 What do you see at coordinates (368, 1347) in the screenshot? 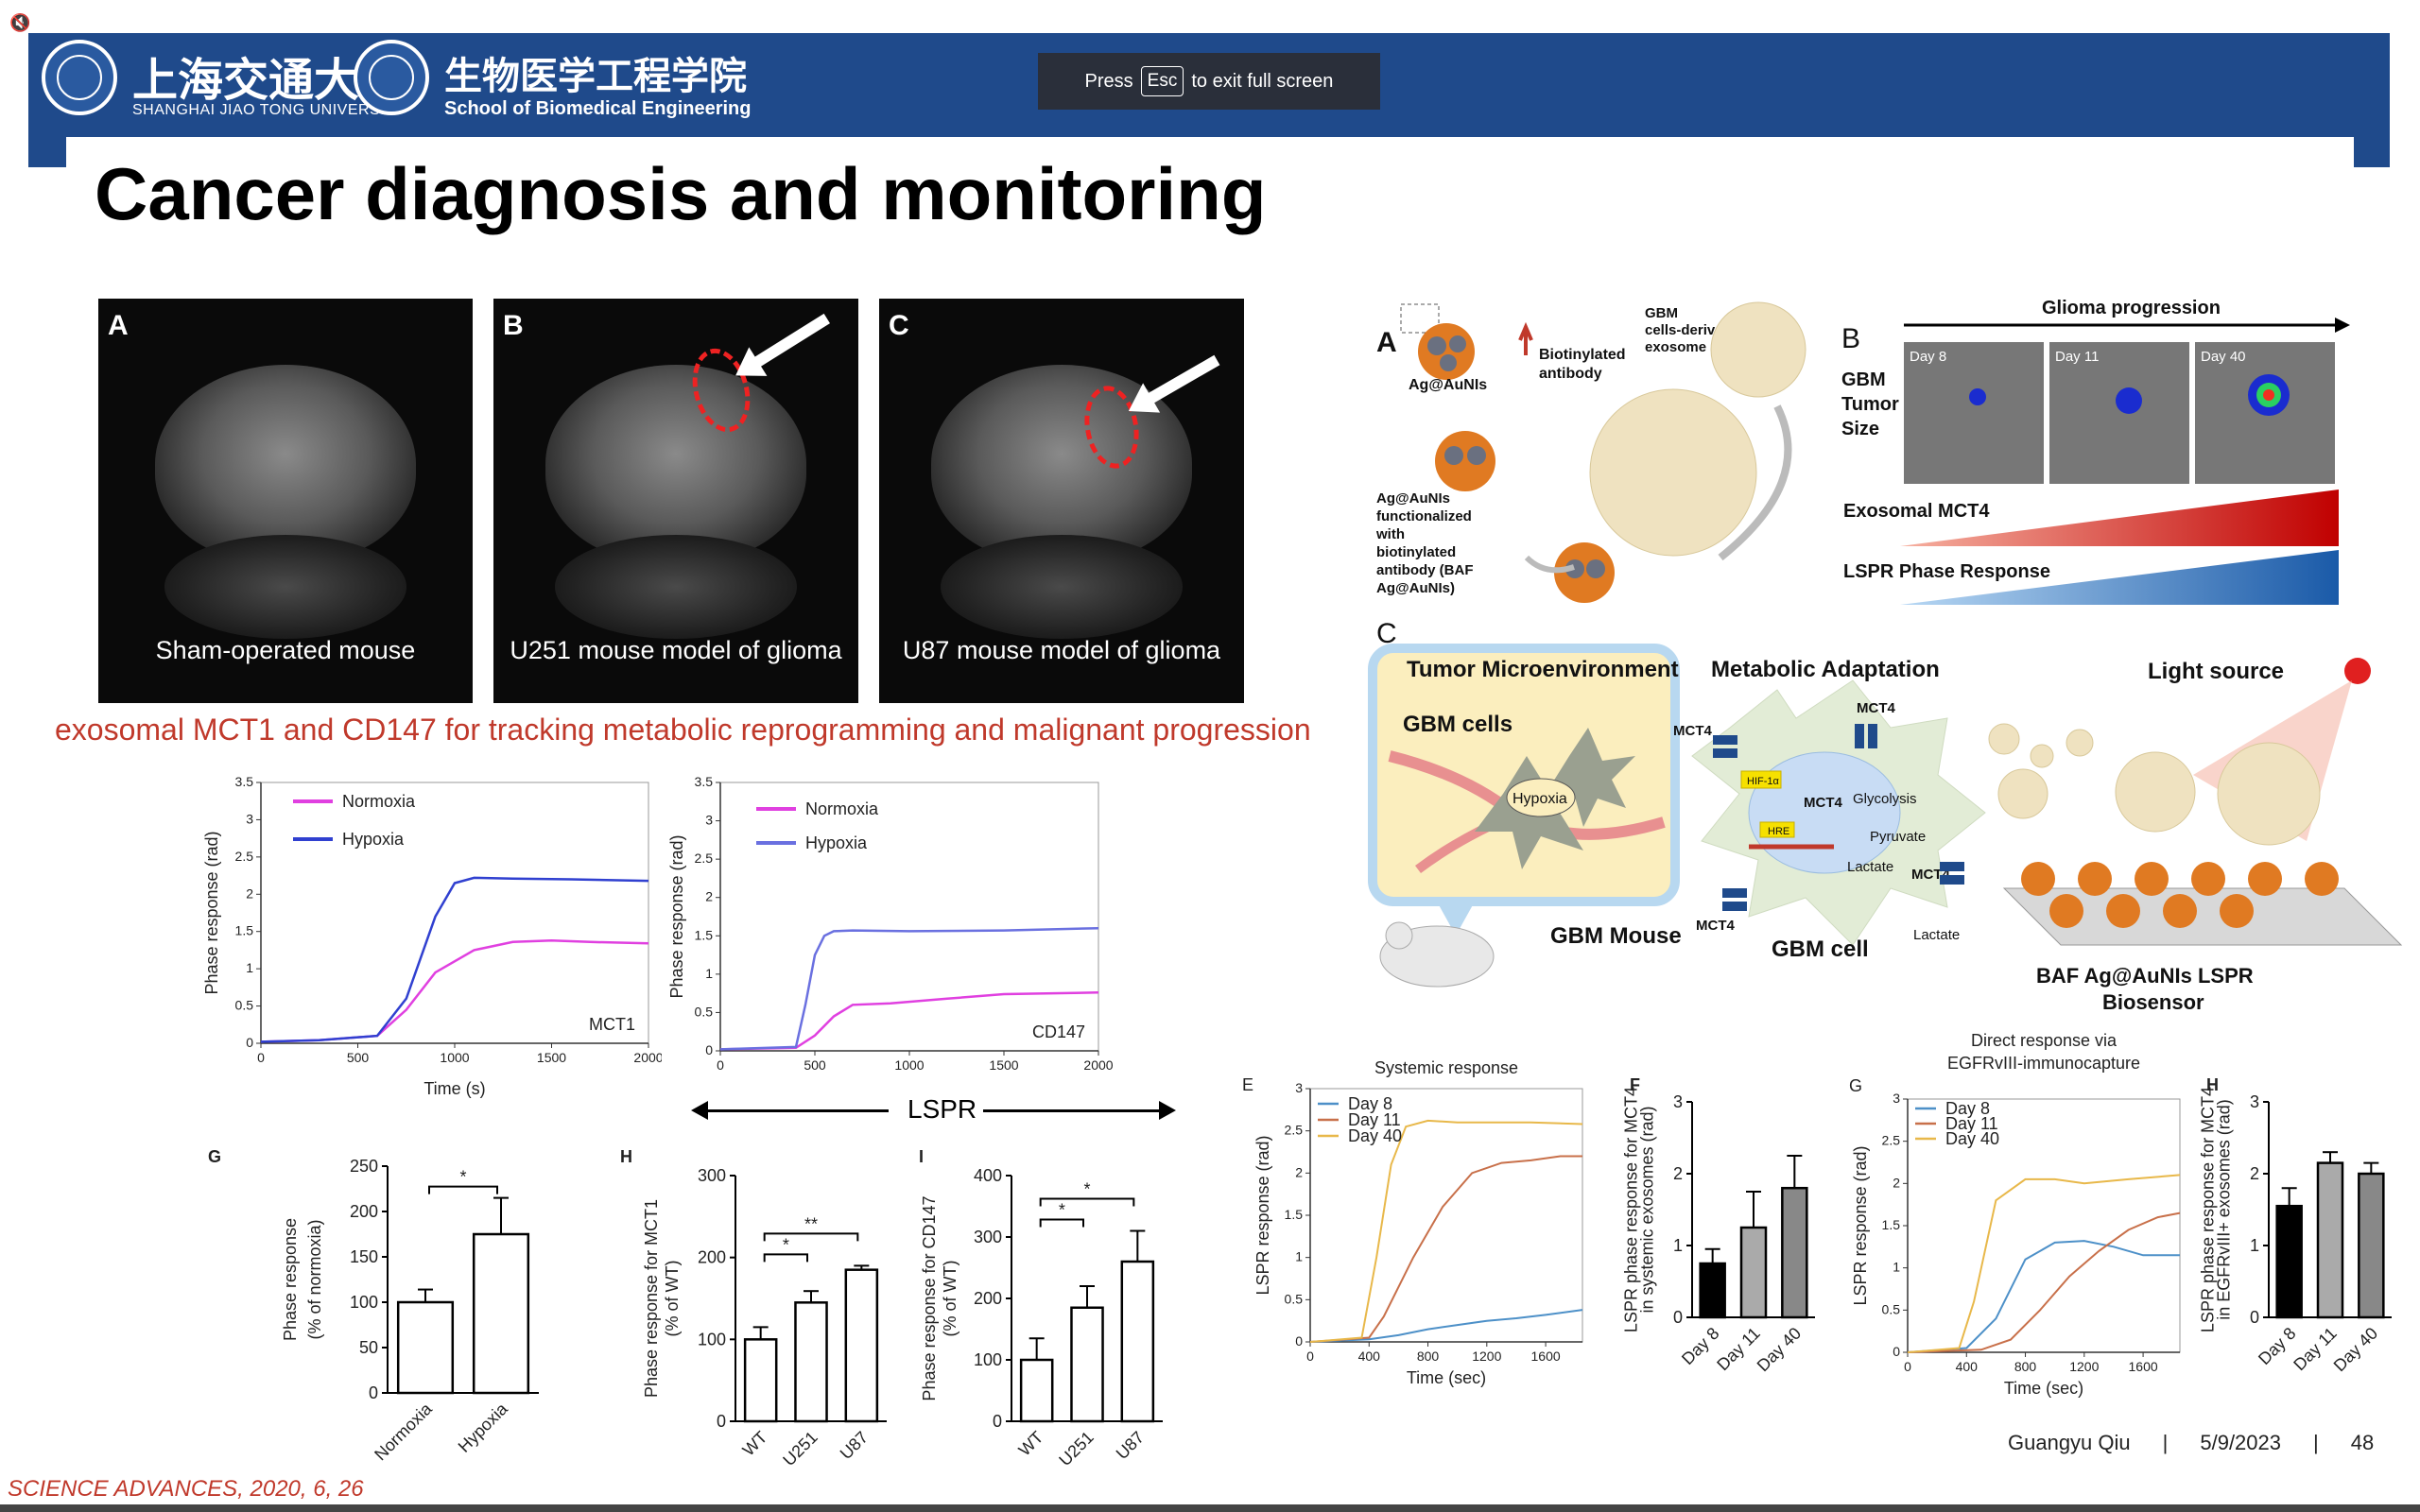
I see `y-tick-label: 50` at bounding box center [368, 1347].